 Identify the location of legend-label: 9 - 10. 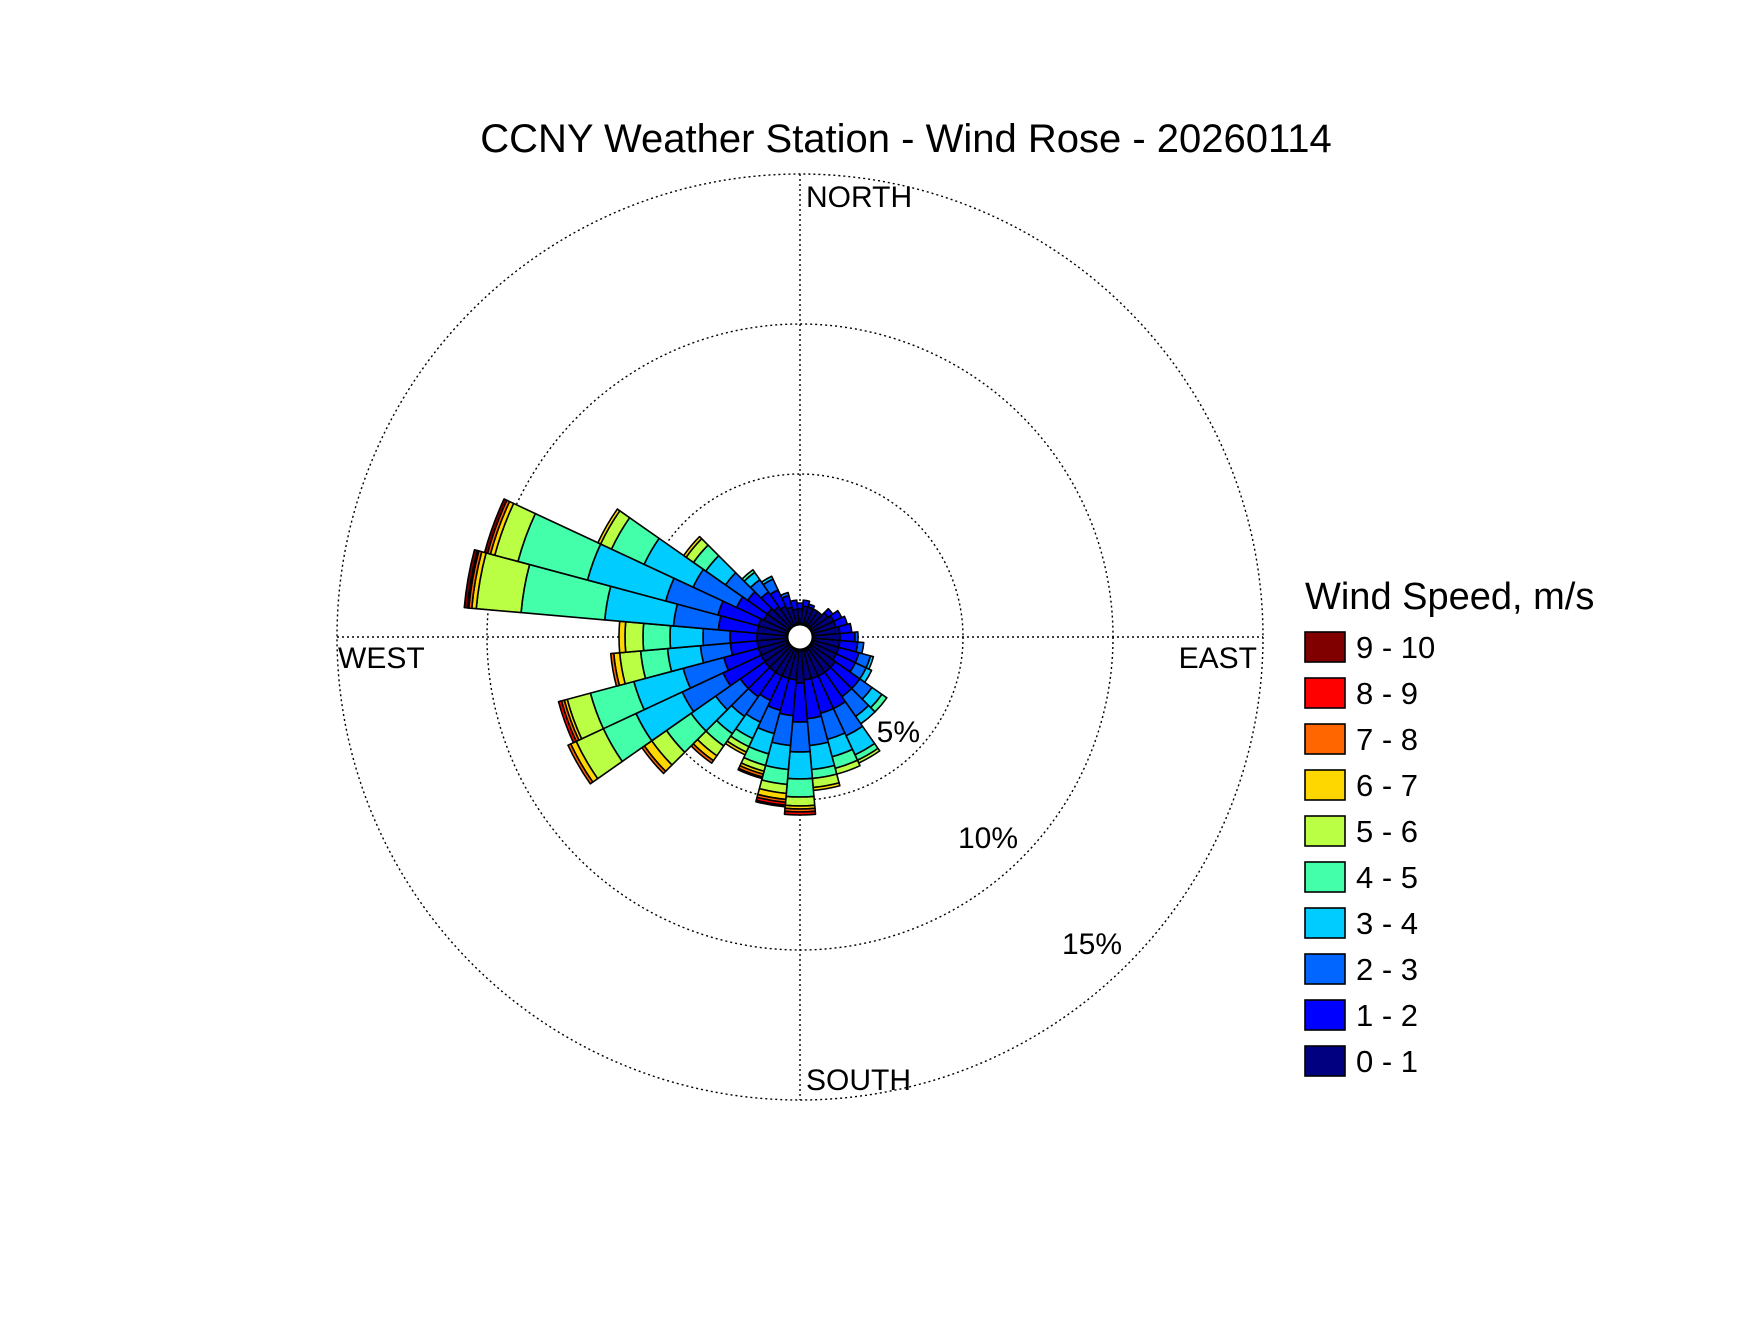
(1395, 647).